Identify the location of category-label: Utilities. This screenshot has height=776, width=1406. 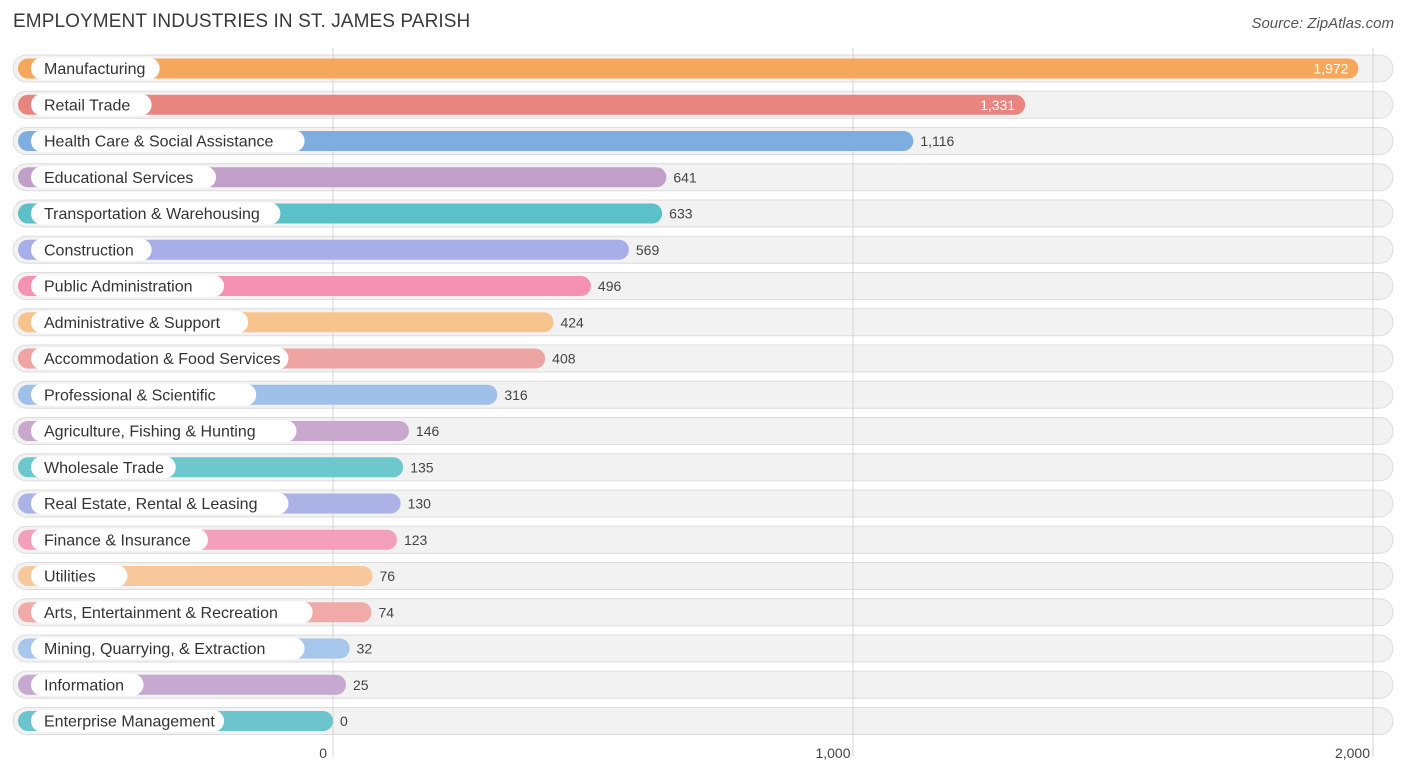
(70, 577).